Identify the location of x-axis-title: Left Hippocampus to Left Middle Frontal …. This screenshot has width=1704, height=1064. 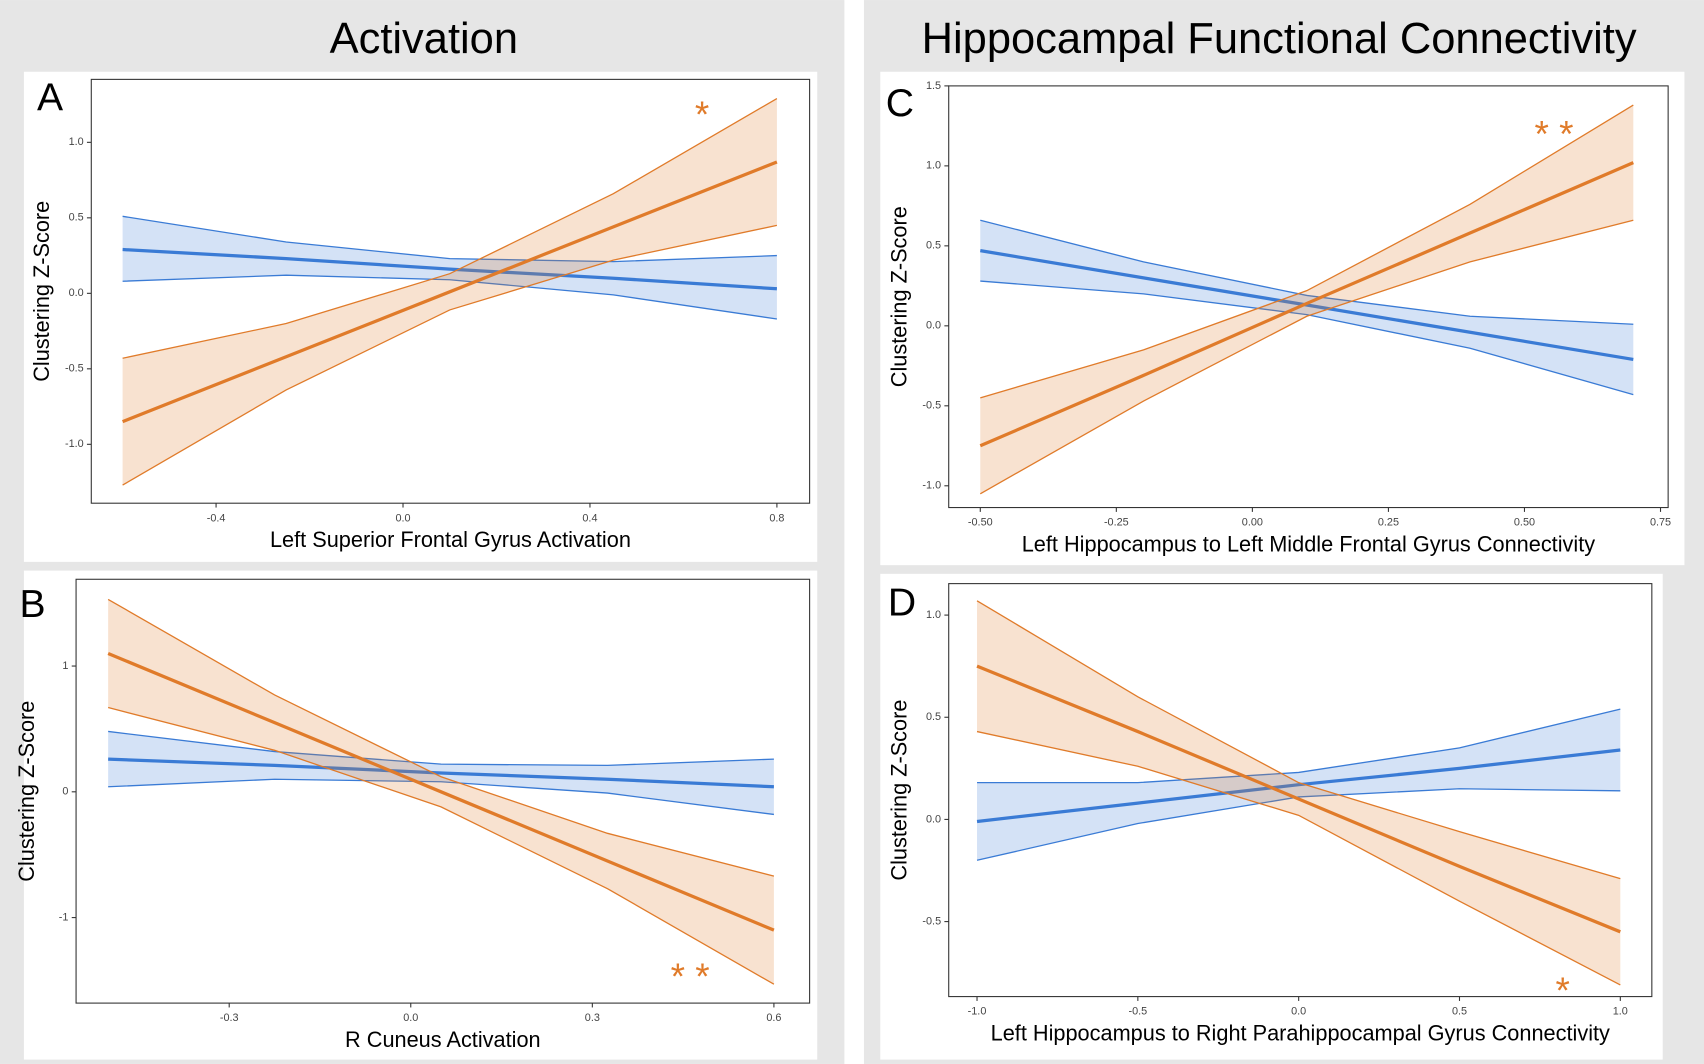
(1309, 543).